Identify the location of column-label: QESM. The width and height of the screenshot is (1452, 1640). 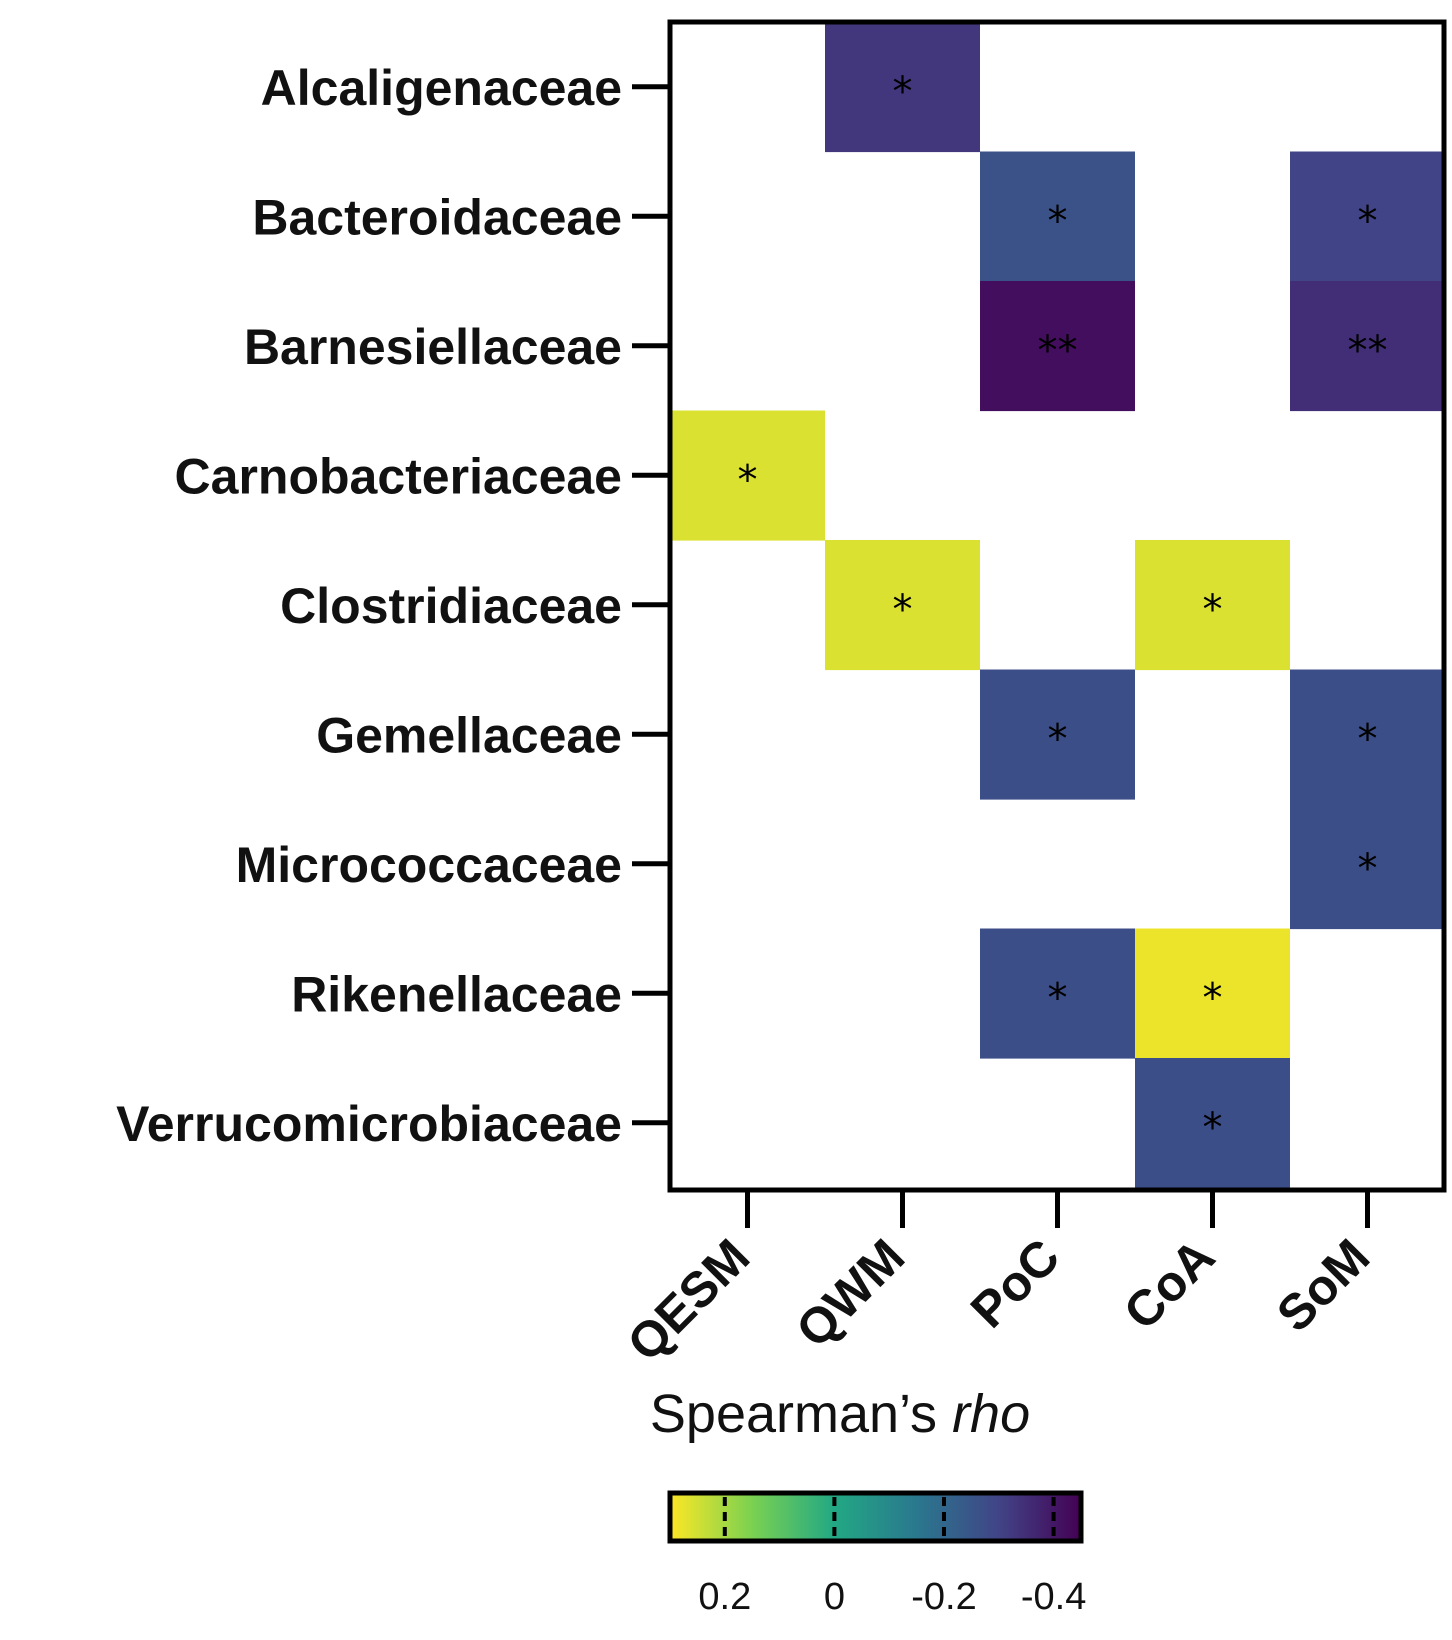
(689, 1300).